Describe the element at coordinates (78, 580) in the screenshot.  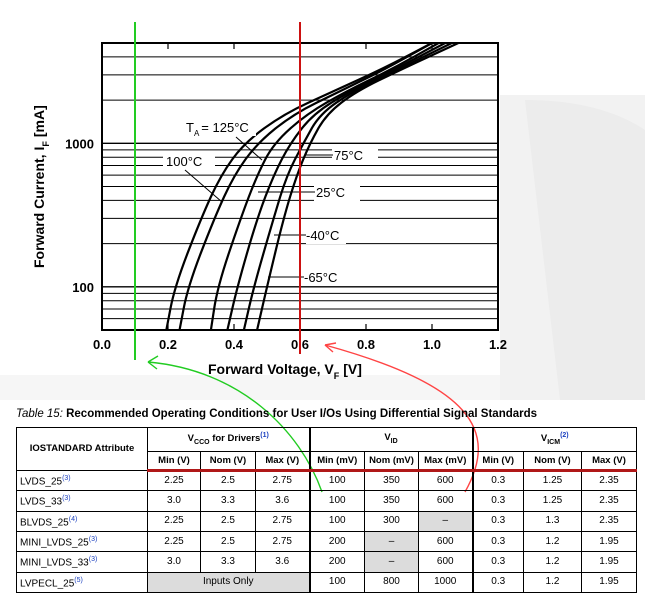
I see `footnote-link: (5)` at that location.